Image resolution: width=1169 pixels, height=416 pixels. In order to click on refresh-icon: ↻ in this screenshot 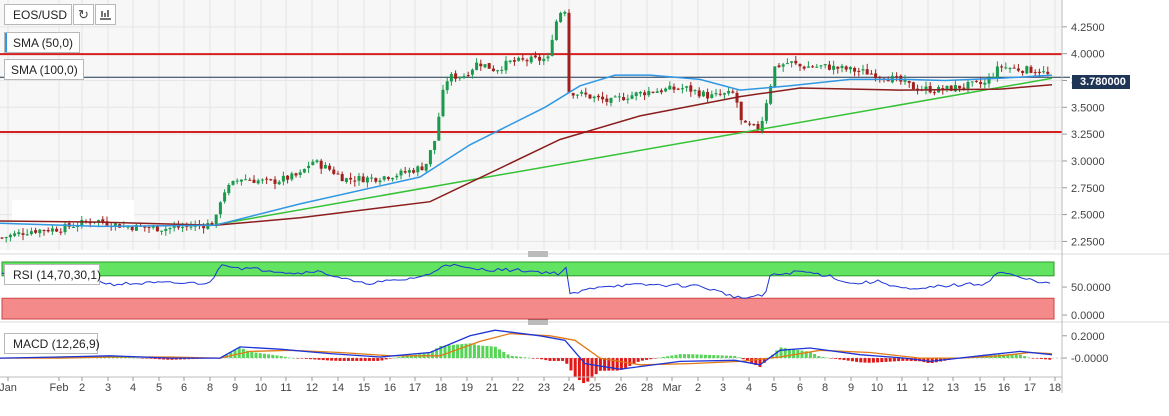, I will do `click(83, 14)`.